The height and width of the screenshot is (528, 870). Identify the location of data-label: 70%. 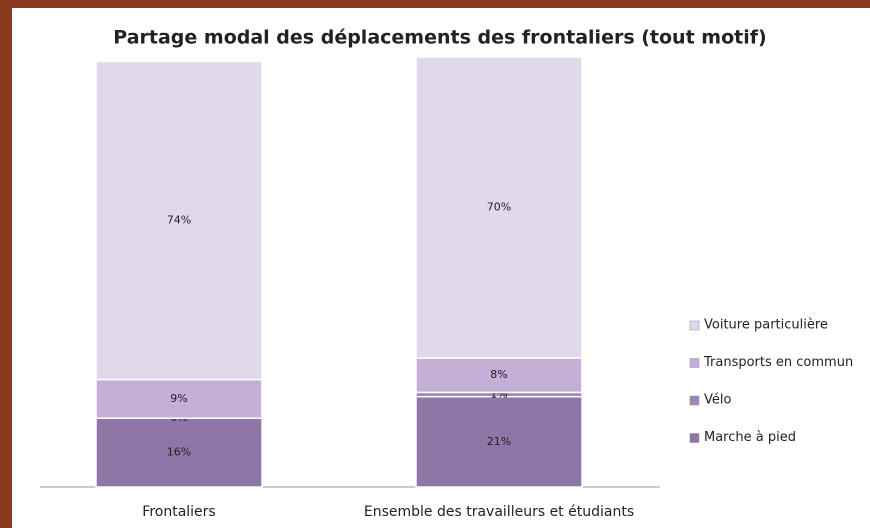
(499, 207).